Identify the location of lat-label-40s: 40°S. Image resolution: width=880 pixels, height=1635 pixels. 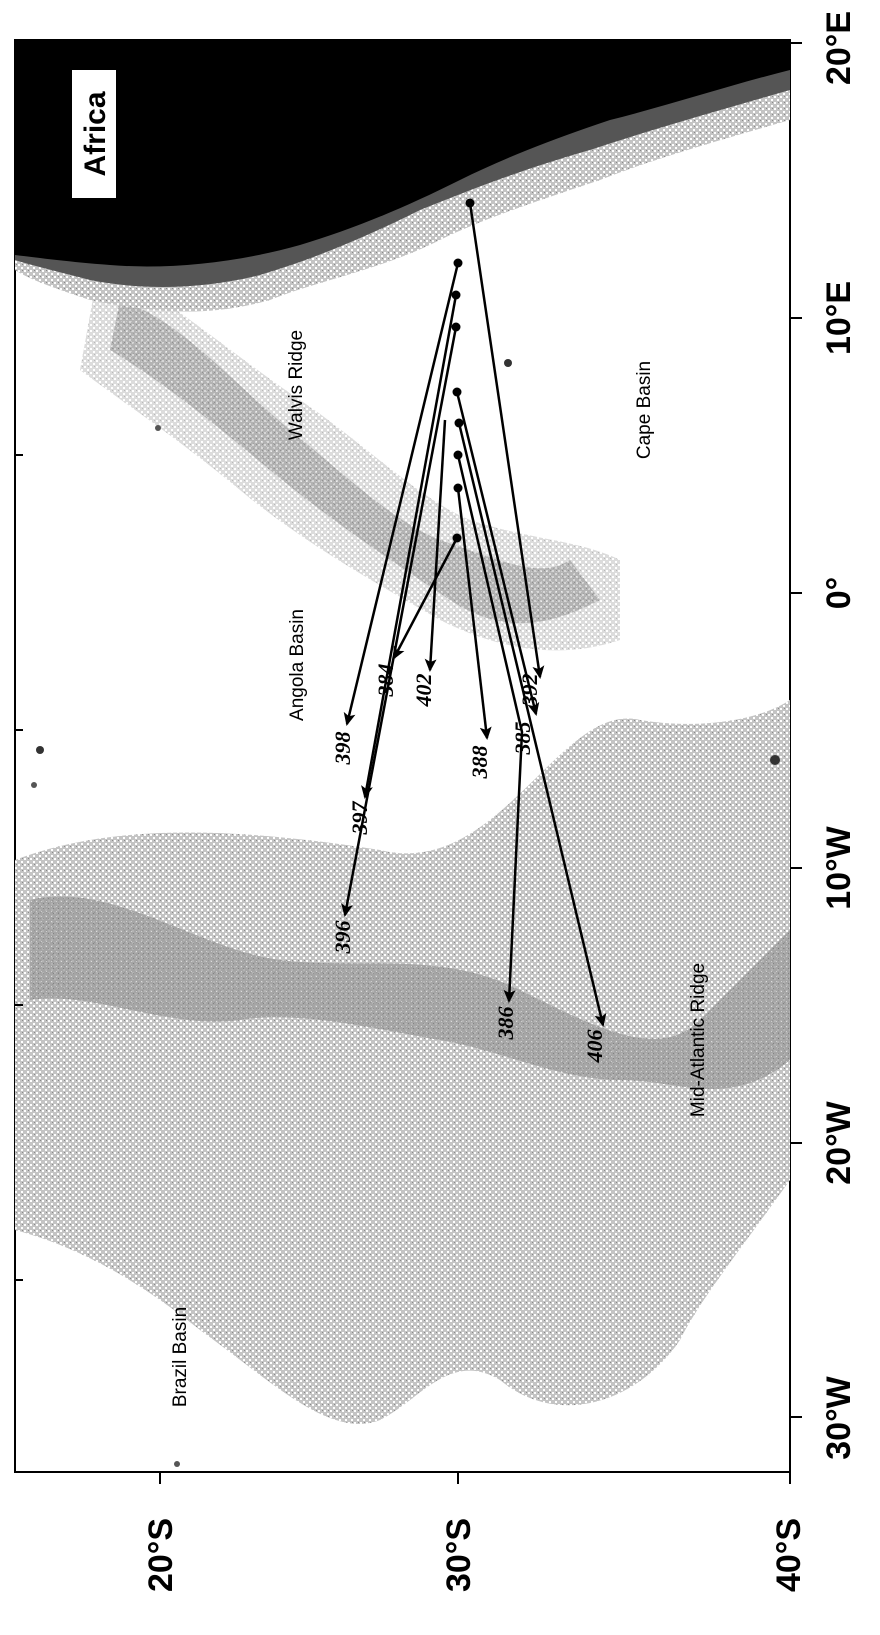
(789, 1555).